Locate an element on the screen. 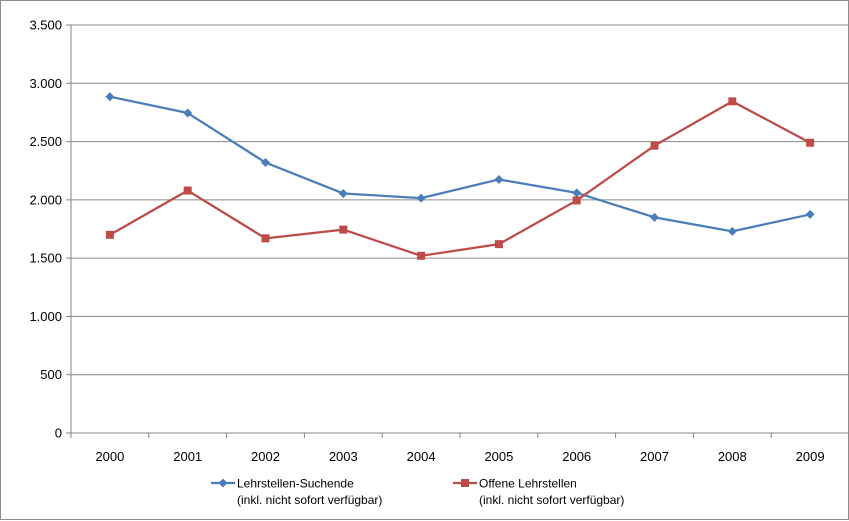 Image resolution: width=849 pixels, height=521 pixels. x-tick-label: 2004 is located at coordinates (421, 456).